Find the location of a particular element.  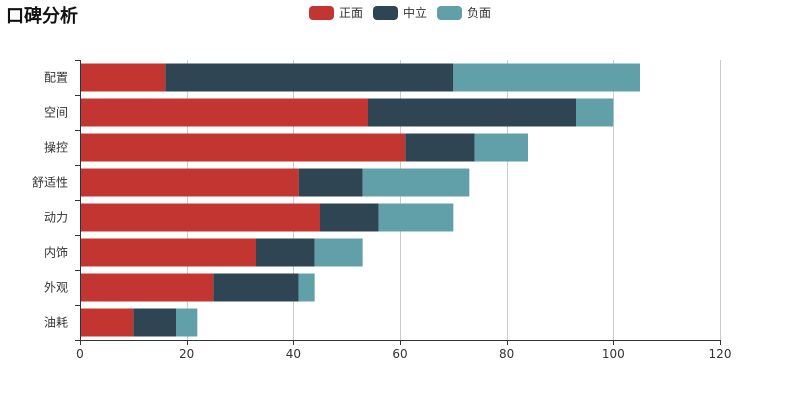

bar-空间-正面 is located at coordinates (224, 112).